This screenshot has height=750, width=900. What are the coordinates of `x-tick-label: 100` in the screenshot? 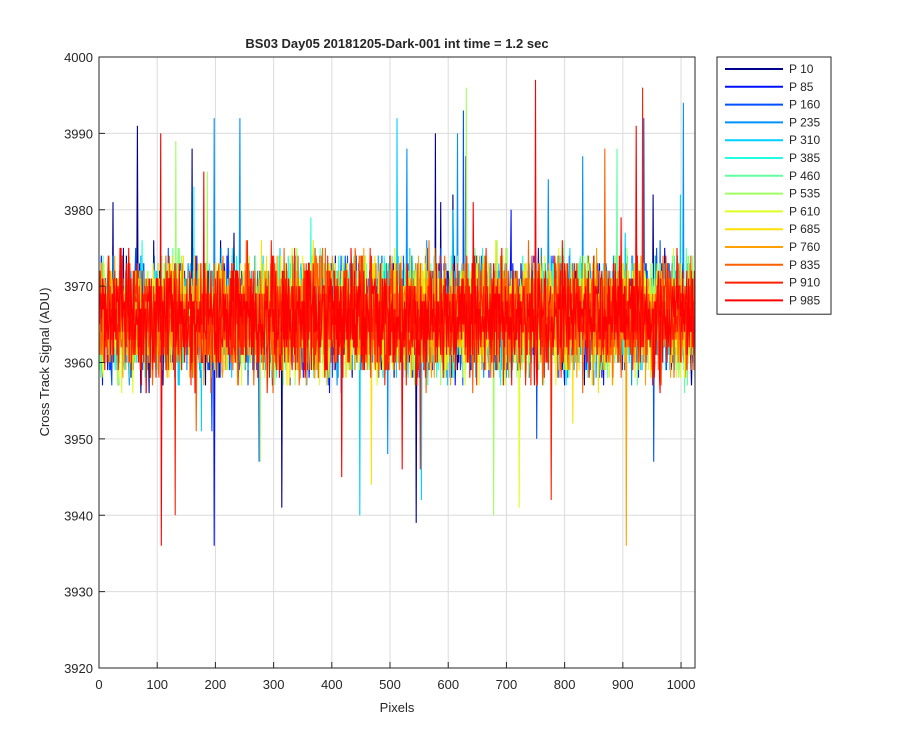 It's located at (157, 684).